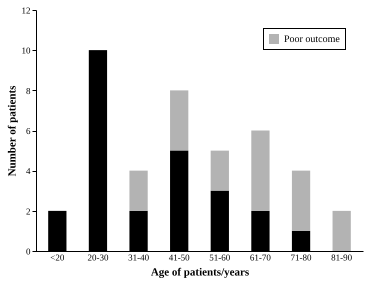  I want to click on y-axis-title: Number of patients, so click(12, 130).